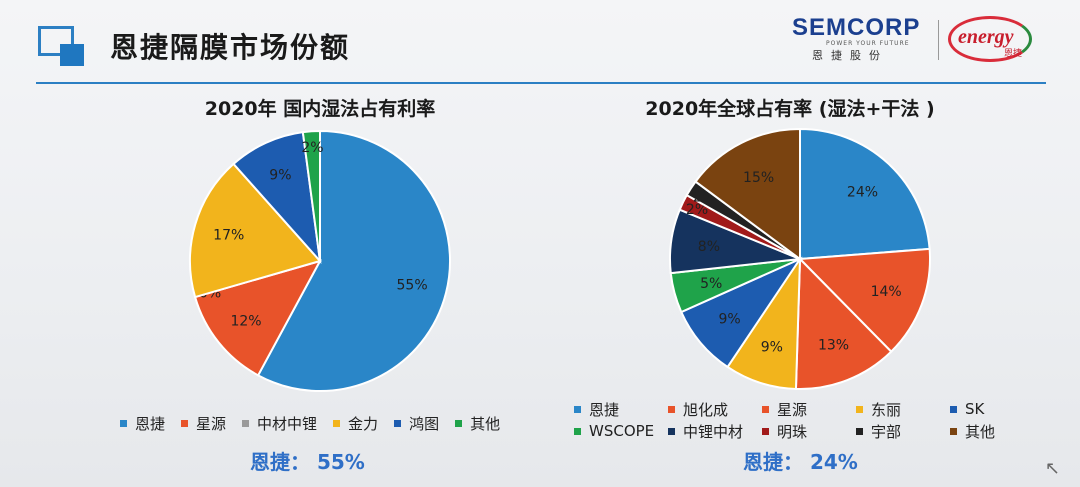  What do you see at coordinates (980, 431) in the screenshot?
I see `legend-label-9: 其他` at bounding box center [980, 431].